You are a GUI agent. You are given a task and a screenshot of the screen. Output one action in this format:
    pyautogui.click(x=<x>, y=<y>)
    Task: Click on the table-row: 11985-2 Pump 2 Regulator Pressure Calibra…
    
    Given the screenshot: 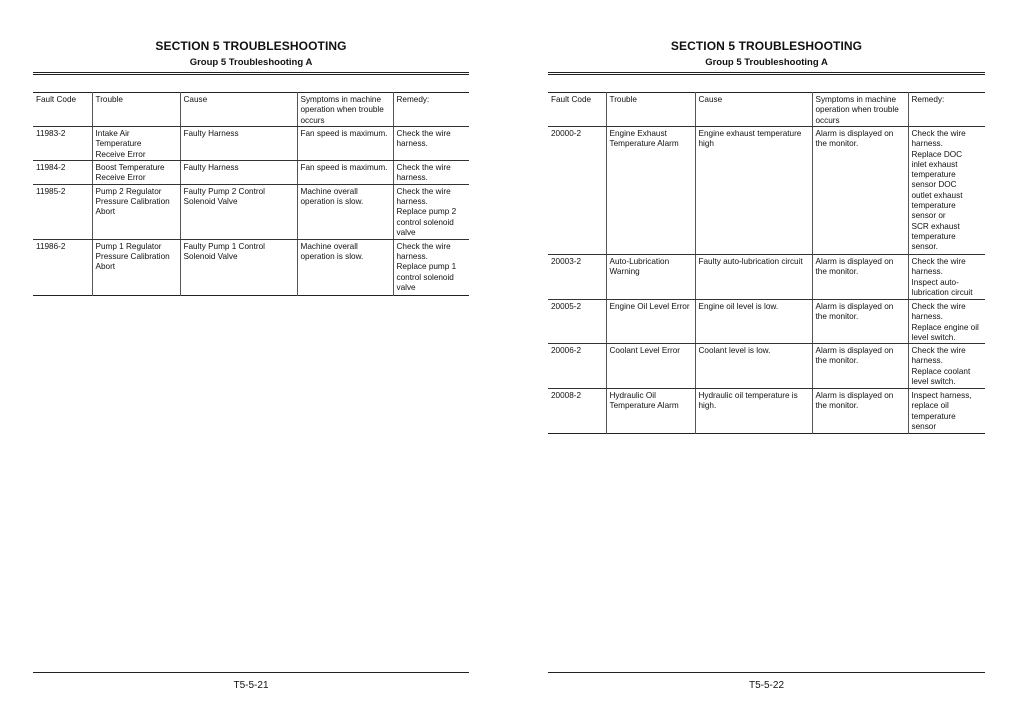 What is the action you would take?
    pyautogui.click(x=251, y=212)
    